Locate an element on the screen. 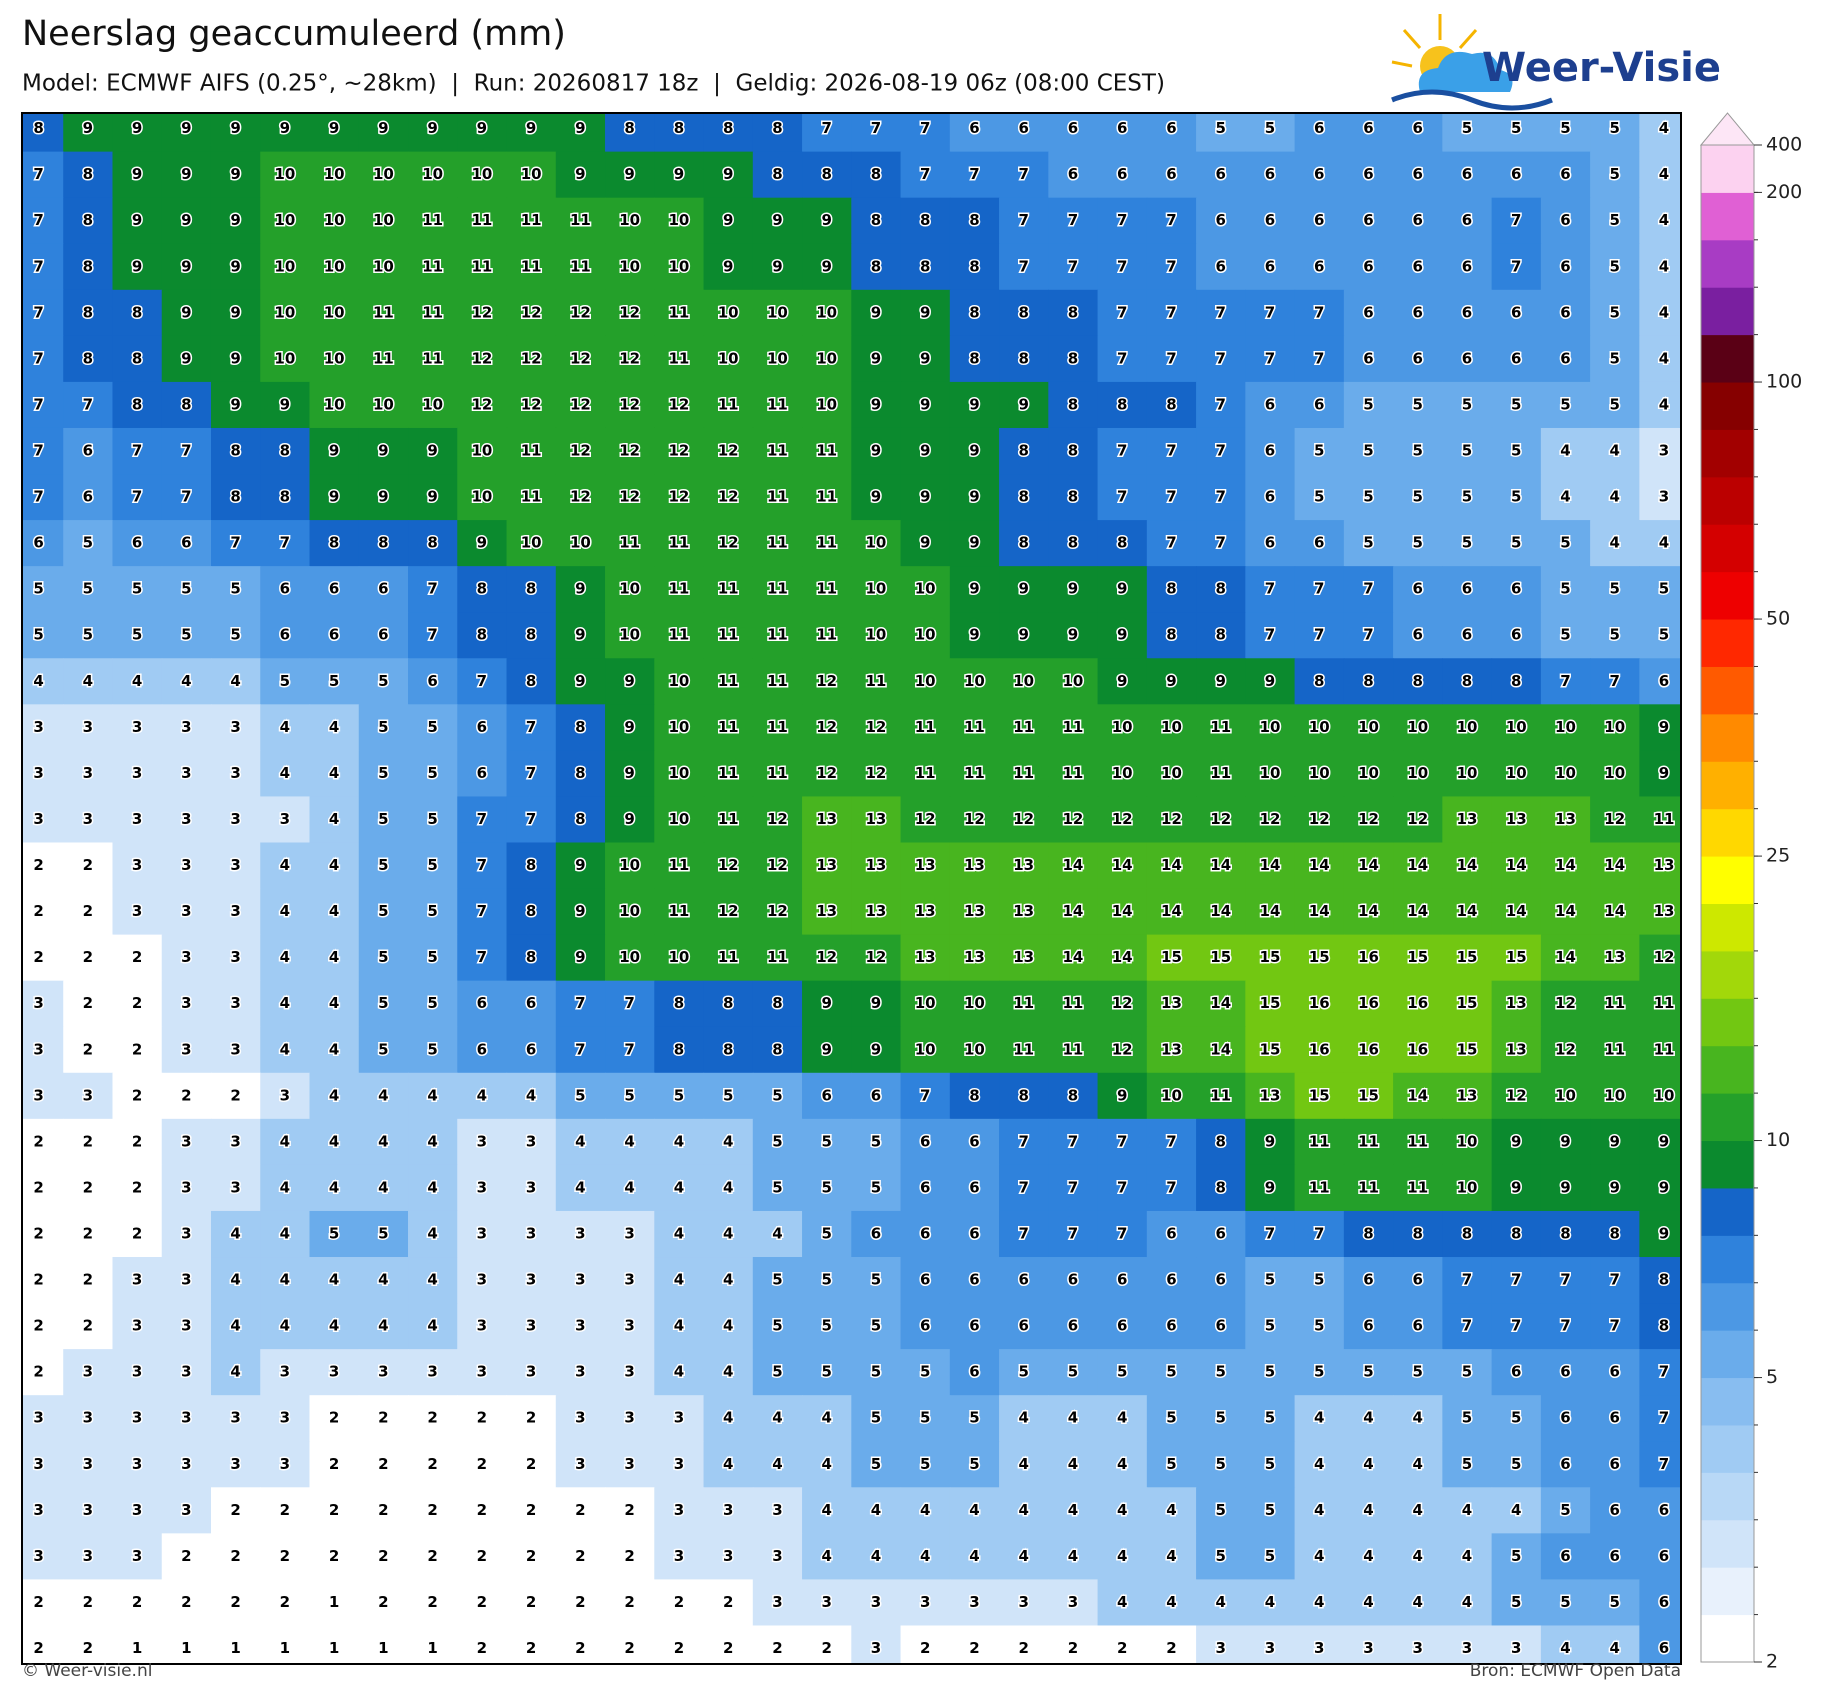 The image size is (1824, 1681). precip-label: 14 is located at coordinates (1417, 865).